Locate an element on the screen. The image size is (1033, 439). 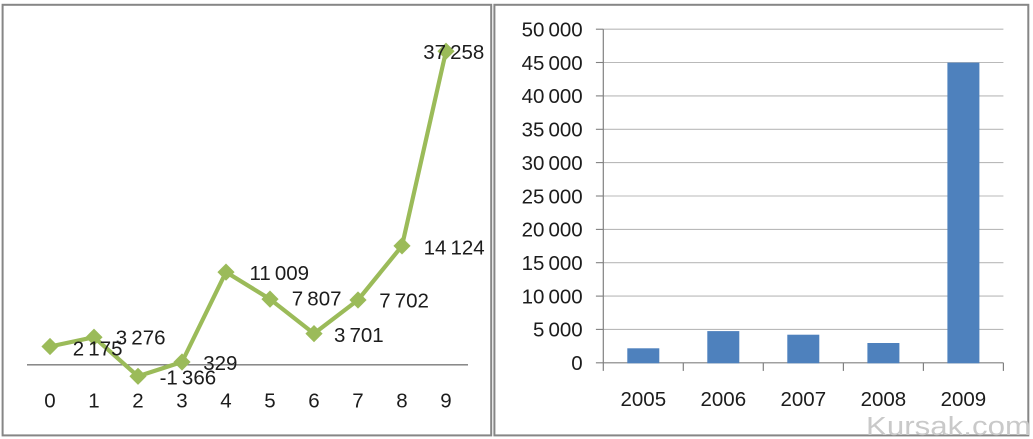
svg-text: 35 000 is located at coordinates (552, 130).